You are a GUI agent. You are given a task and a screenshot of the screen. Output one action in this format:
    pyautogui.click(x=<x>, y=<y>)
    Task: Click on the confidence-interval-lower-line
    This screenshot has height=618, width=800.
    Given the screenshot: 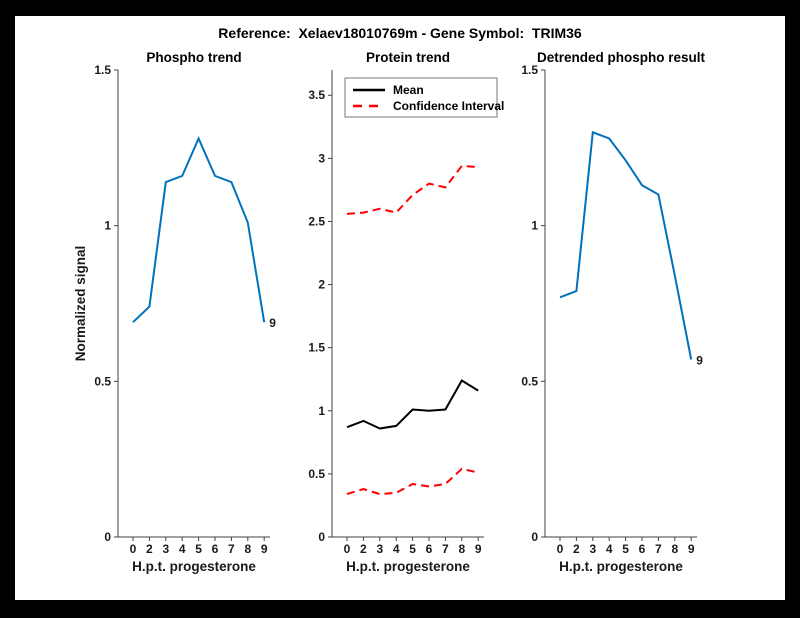 What is the action you would take?
    pyautogui.click(x=412, y=481)
    